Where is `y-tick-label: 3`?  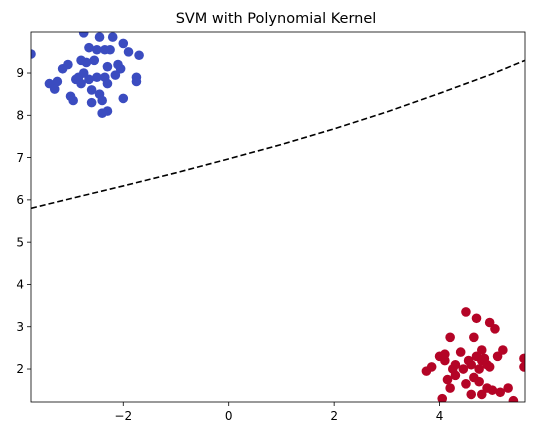 y-tick-label: 3 is located at coordinates (20, 327).